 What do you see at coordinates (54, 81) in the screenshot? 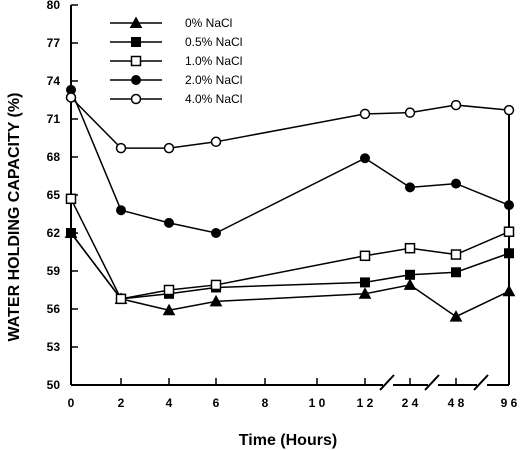
I see `y-tick-label: 74` at bounding box center [54, 81].